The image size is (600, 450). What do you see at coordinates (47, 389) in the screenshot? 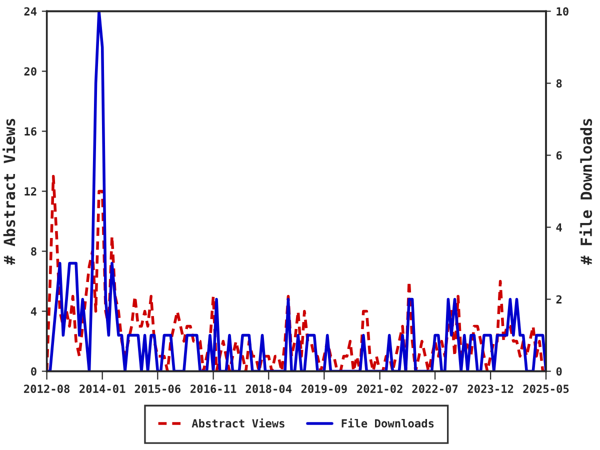
I see `x-tick-label: 2012-08` at bounding box center [47, 389].